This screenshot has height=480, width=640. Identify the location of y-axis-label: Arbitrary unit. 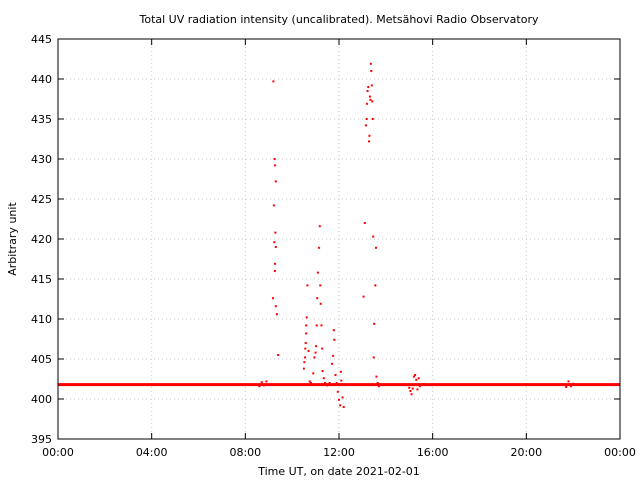
(12, 239).